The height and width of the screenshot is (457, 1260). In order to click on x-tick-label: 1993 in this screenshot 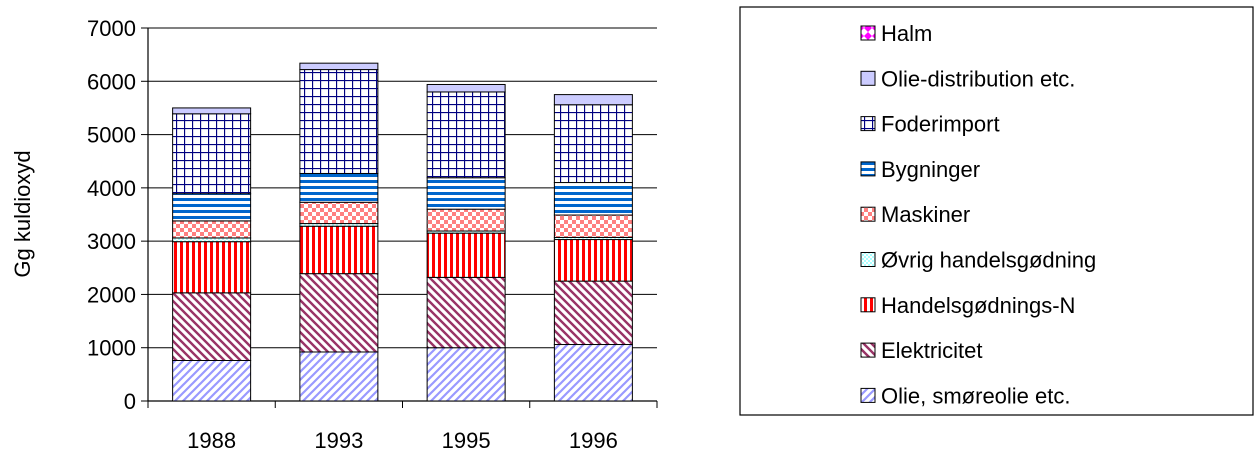, I will do `click(338, 440)`.